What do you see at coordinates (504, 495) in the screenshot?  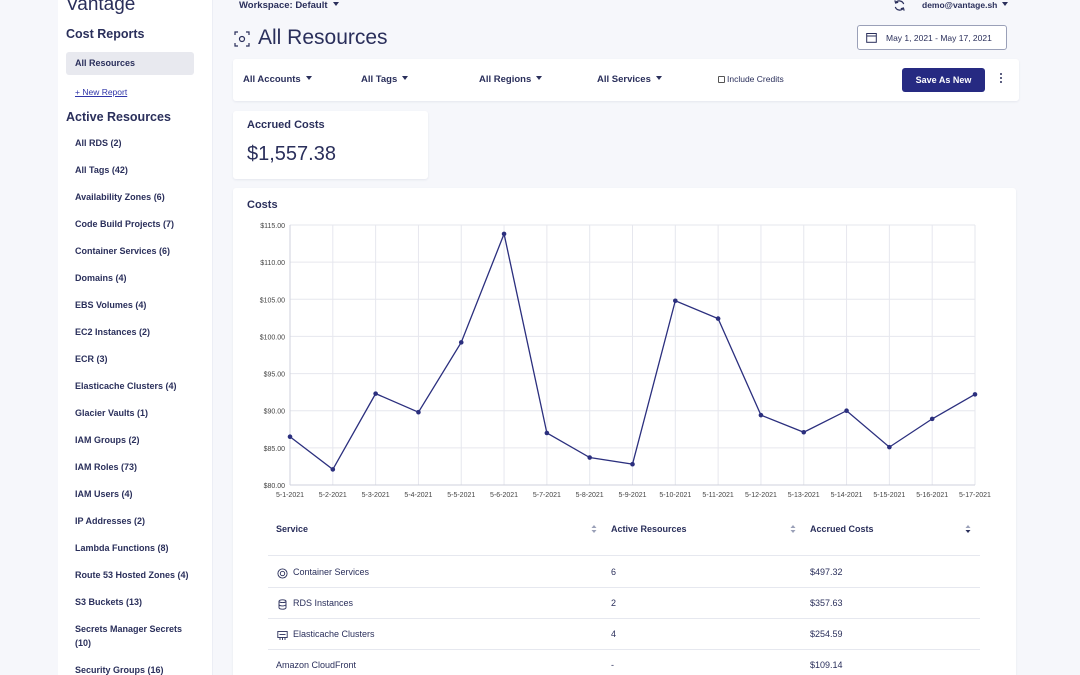 I see `x-tick-label: 5-6-2021` at bounding box center [504, 495].